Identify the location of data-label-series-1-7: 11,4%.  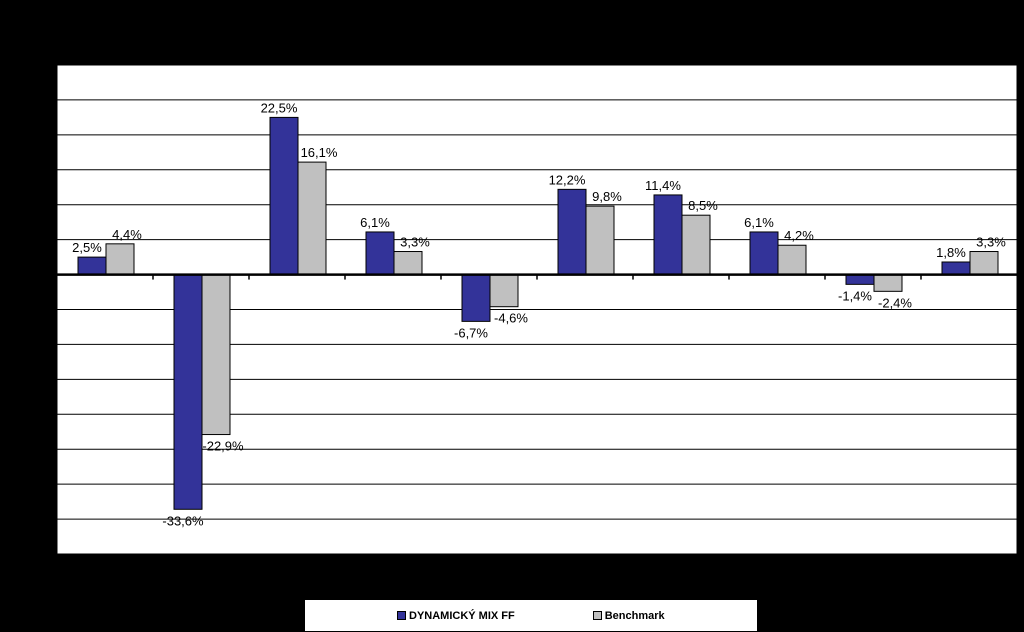
(663, 185).